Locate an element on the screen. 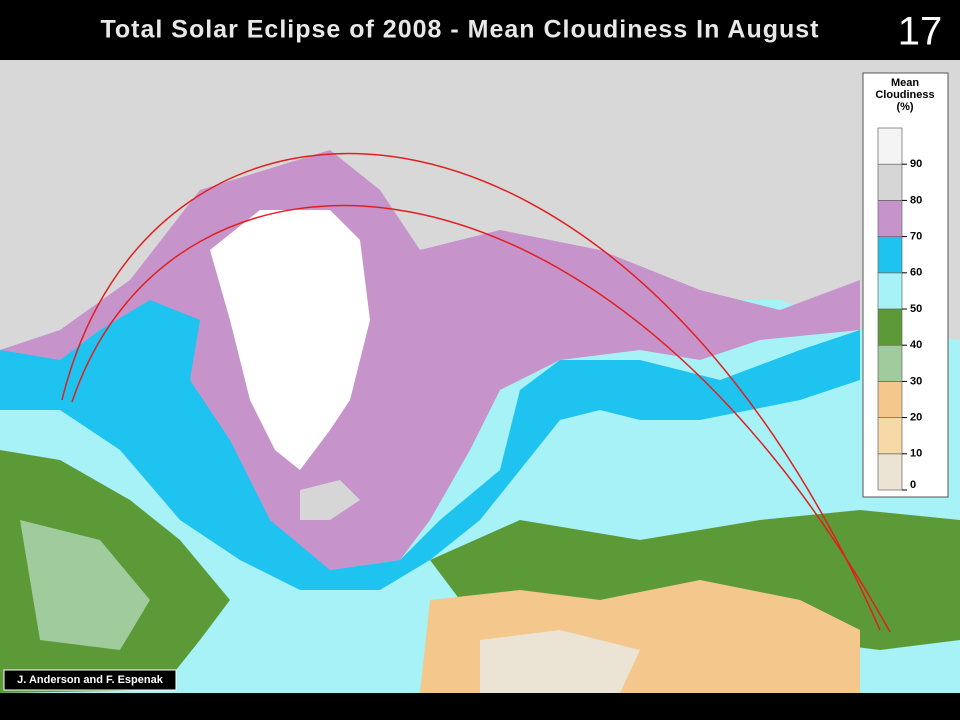  legend-tick-label: 40 is located at coordinates (916, 345).